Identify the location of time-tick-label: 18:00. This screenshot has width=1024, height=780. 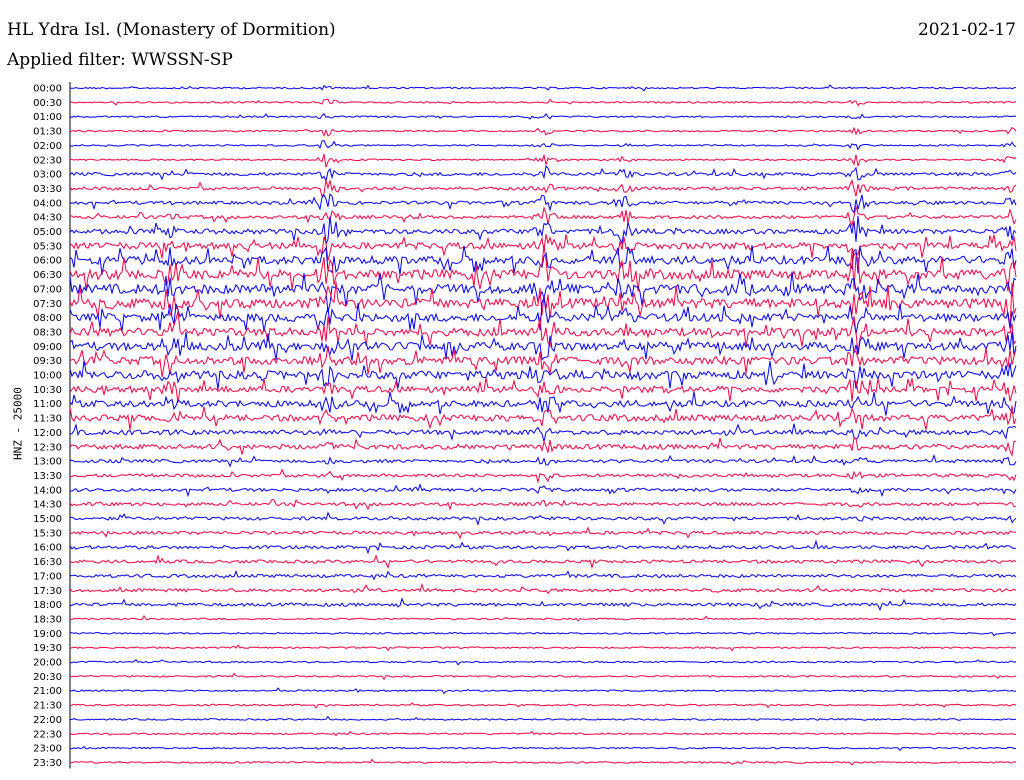
(47, 605).